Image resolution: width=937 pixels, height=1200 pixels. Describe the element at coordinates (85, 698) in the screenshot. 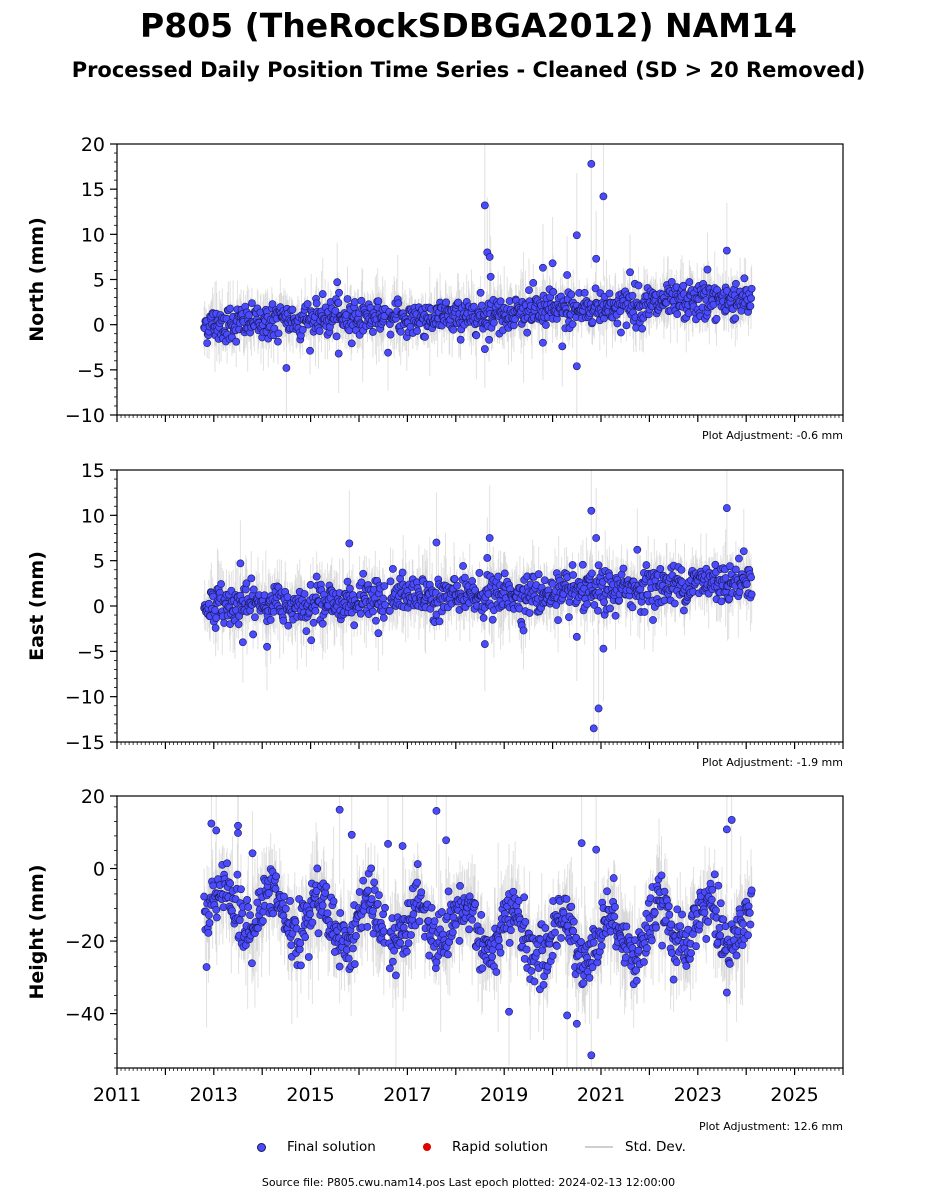

I see `y-tick-label: −10` at that location.